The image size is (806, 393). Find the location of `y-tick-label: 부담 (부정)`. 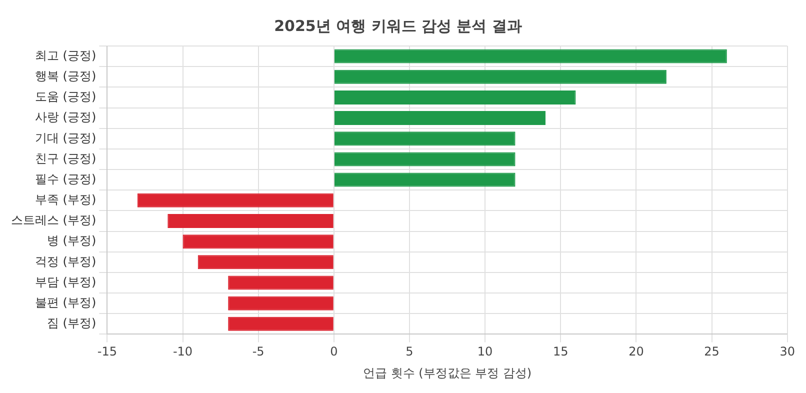

y-tick-label: 부담 (부정) is located at coordinates (65, 281).